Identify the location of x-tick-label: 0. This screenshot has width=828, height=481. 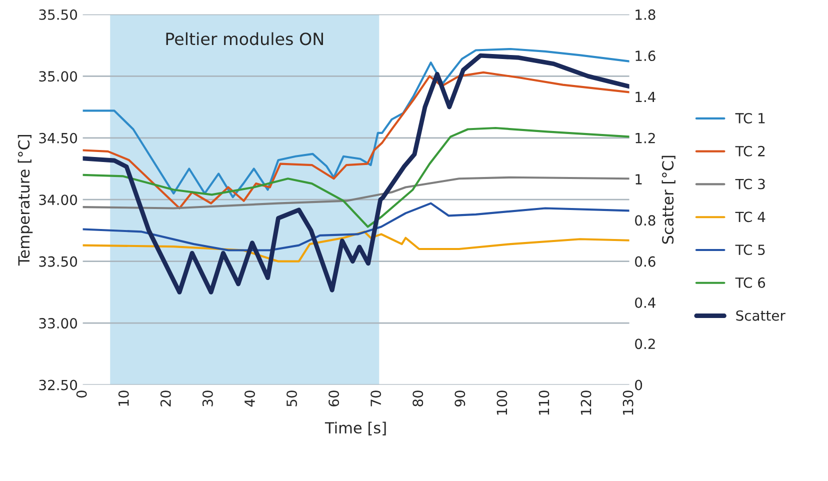
(81, 394).